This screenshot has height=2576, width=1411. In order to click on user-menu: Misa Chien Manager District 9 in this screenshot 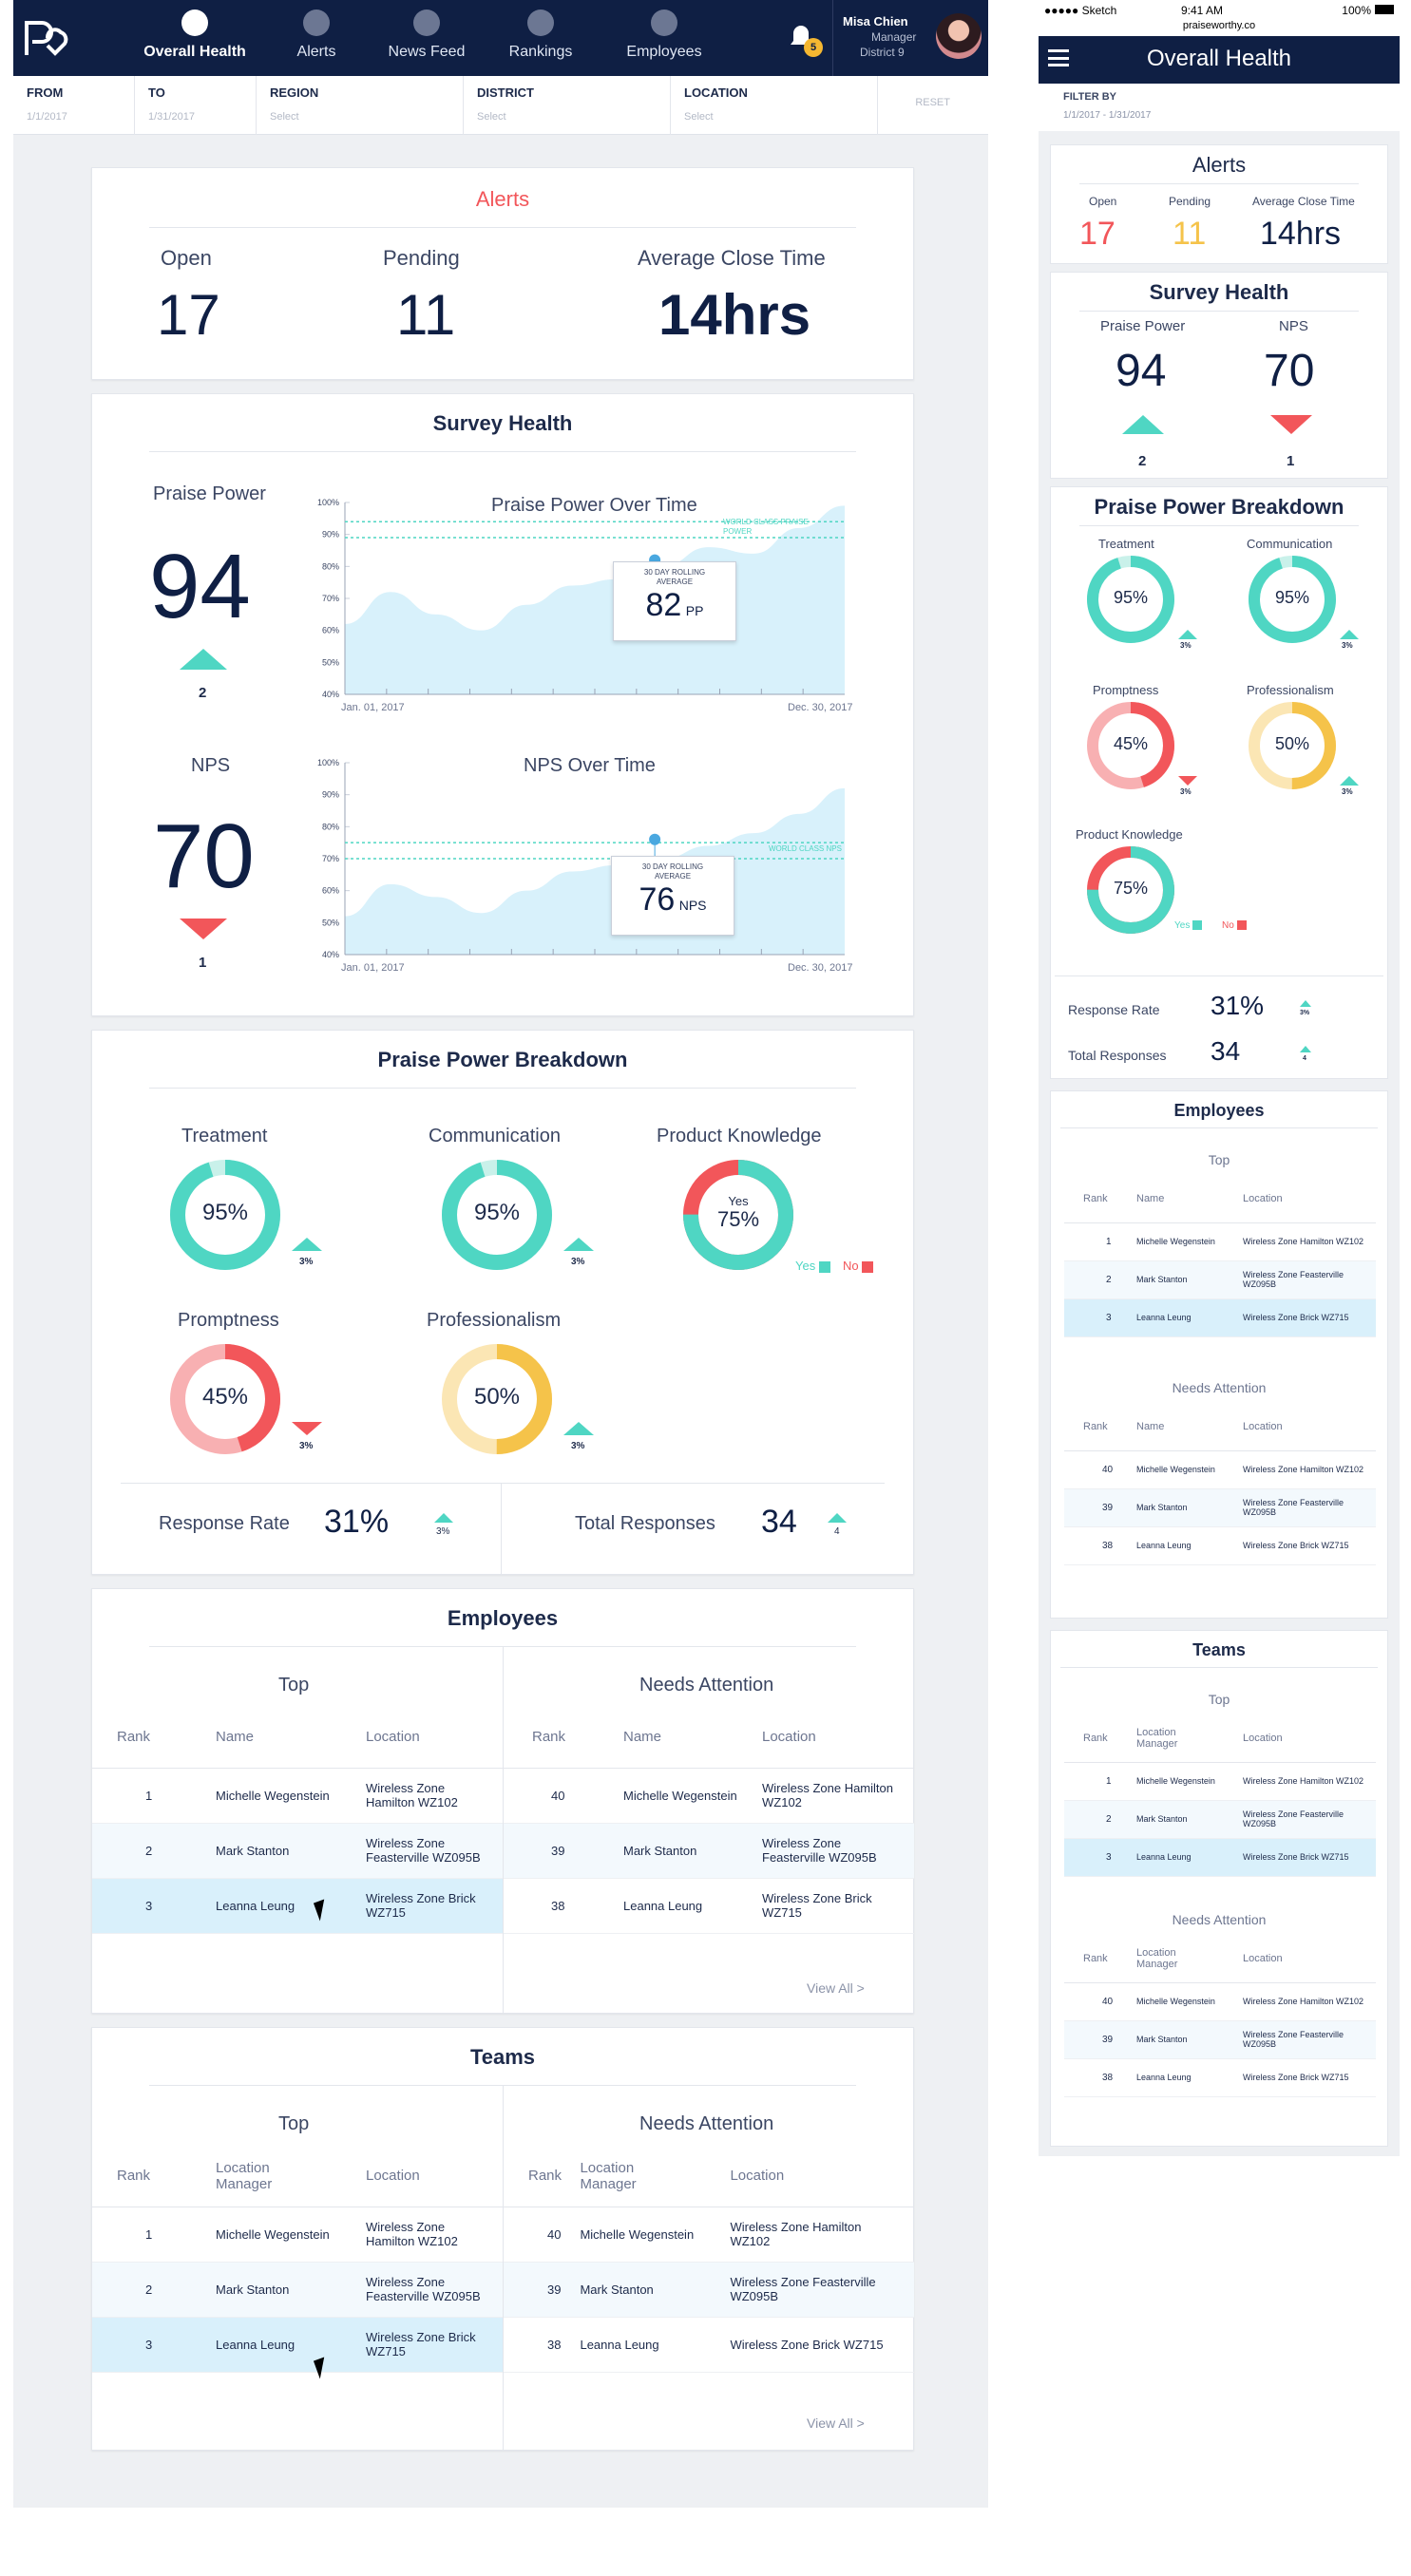, I will do `click(910, 38)`.